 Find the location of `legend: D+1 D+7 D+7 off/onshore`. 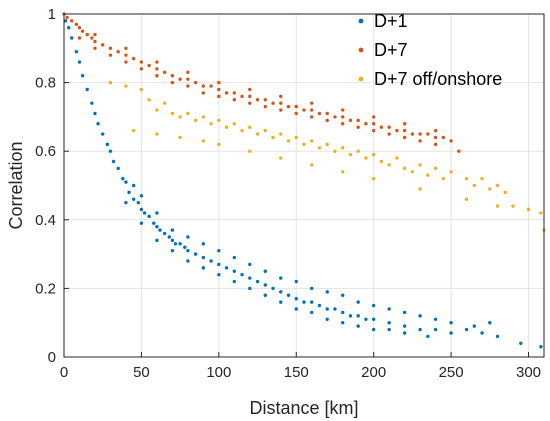

legend: D+1 D+7 D+7 off/onshore is located at coordinates (430, 50).